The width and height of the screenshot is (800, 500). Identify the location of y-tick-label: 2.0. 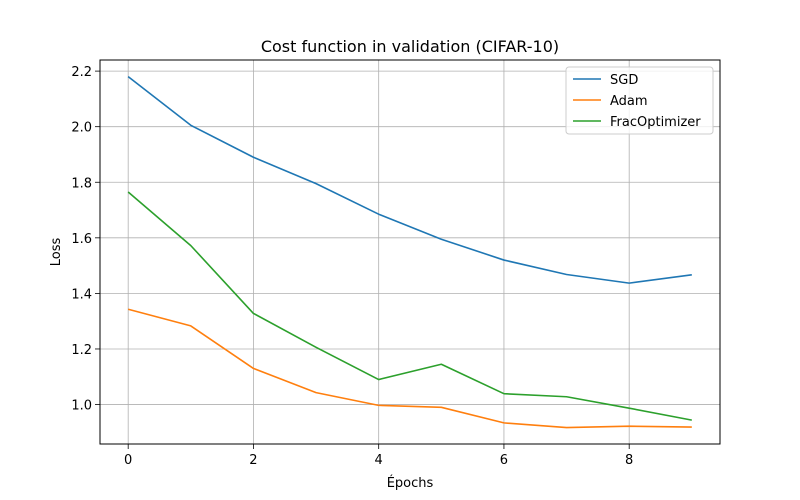
(81, 128).